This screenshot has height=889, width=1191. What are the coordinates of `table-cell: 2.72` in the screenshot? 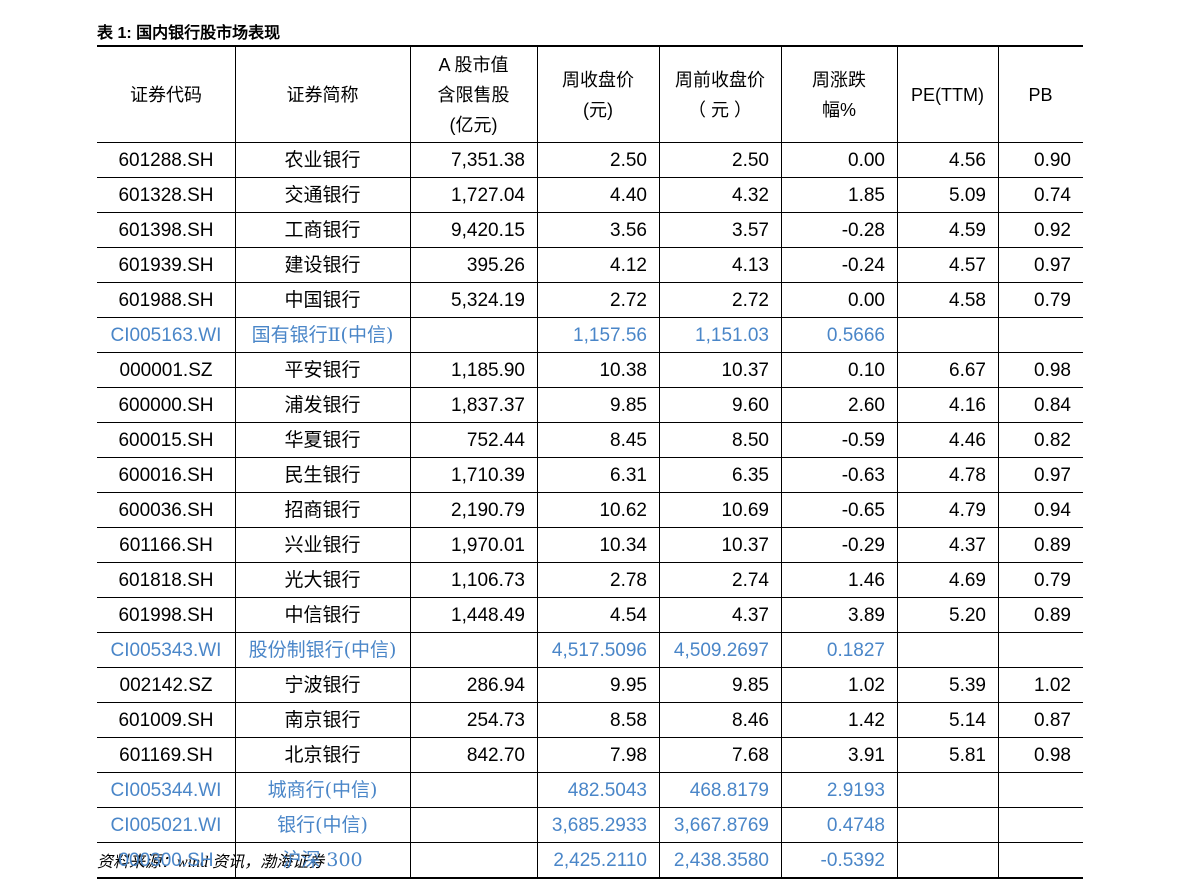 It's located at (750, 300).